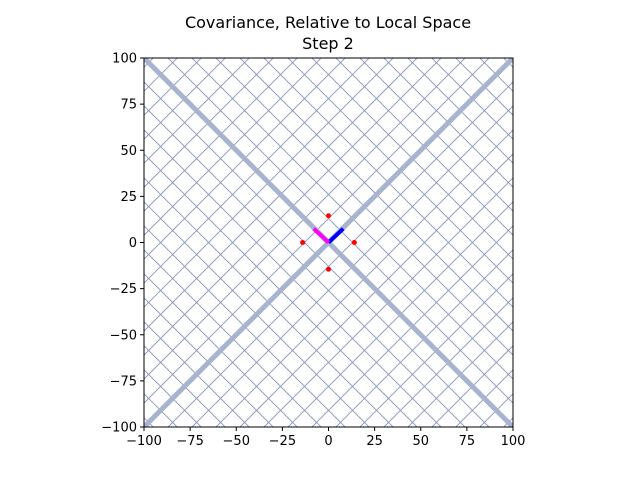  What do you see at coordinates (236, 441) in the screenshot?
I see `x-tick-label: −50` at bounding box center [236, 441].